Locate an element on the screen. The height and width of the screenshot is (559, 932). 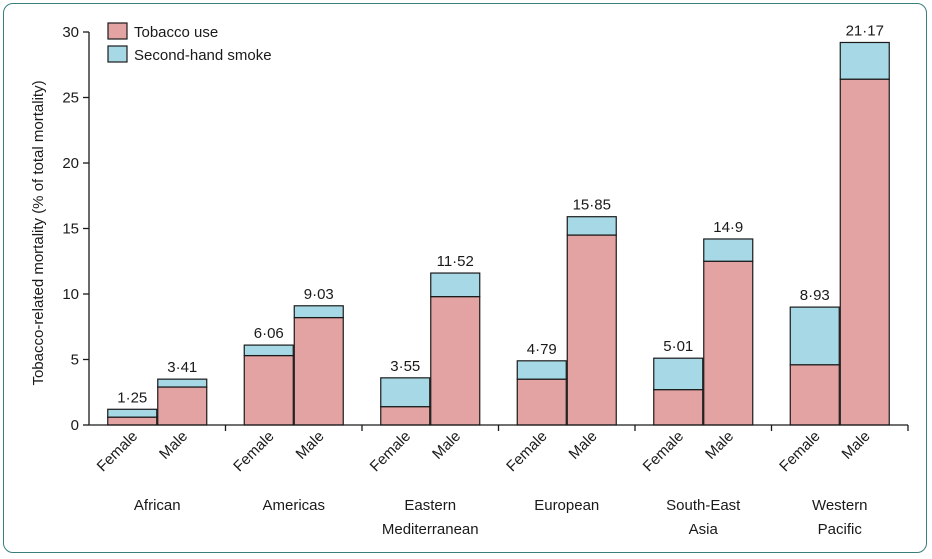
y-tick-label: 0 is located at coordinates (75, 425).